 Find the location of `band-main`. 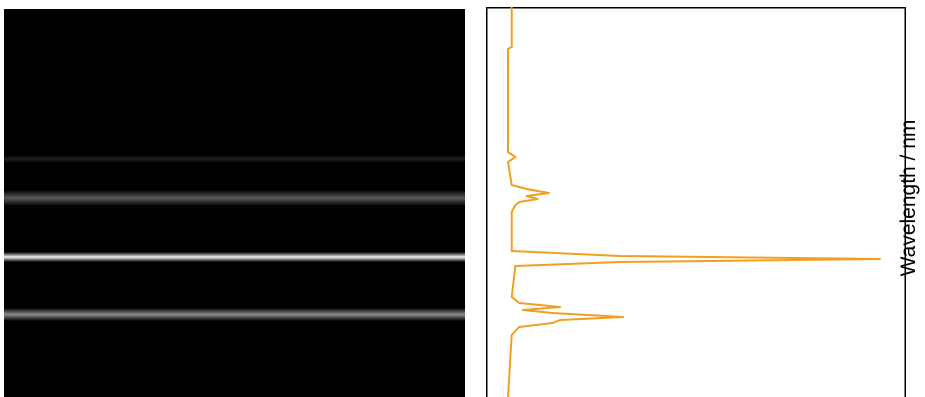

band-main is located at coordinates (234, 257).